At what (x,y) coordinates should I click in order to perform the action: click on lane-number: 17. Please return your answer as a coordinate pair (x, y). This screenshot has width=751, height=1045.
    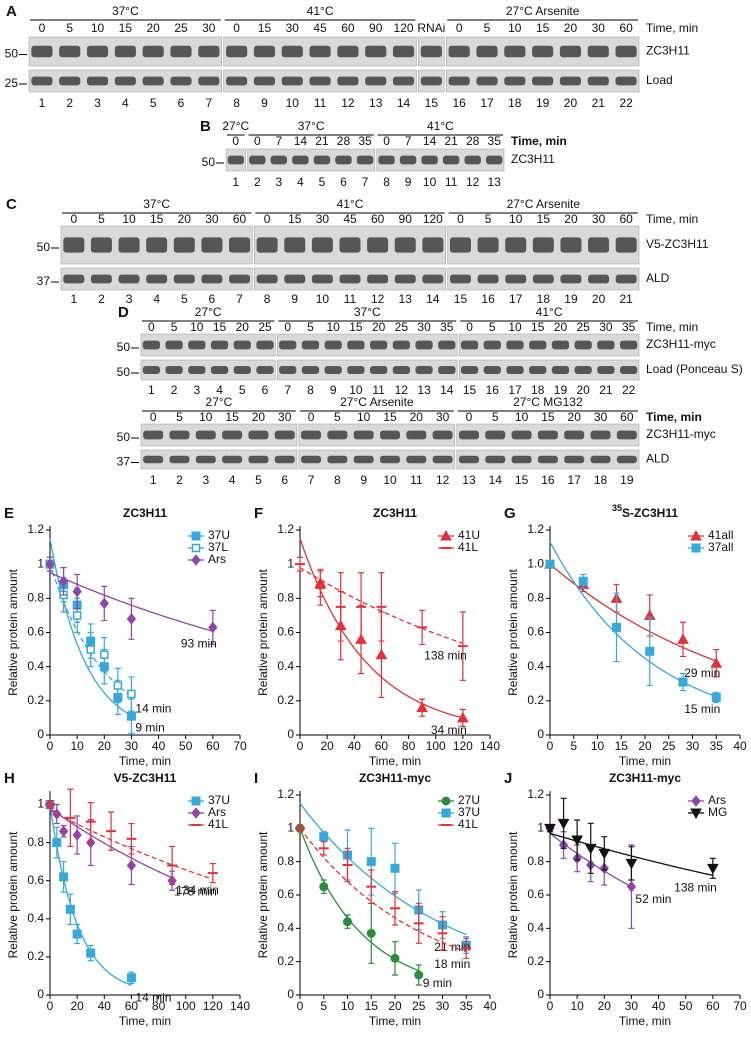
    Looking at the image, I should click on (516, 299).